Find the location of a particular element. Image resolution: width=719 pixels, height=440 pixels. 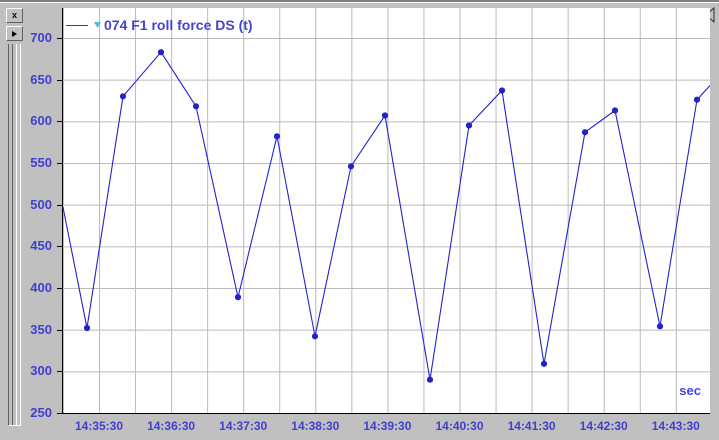

x-axis-tick-label: 14:43:30 is located at coordinates (675, 426).